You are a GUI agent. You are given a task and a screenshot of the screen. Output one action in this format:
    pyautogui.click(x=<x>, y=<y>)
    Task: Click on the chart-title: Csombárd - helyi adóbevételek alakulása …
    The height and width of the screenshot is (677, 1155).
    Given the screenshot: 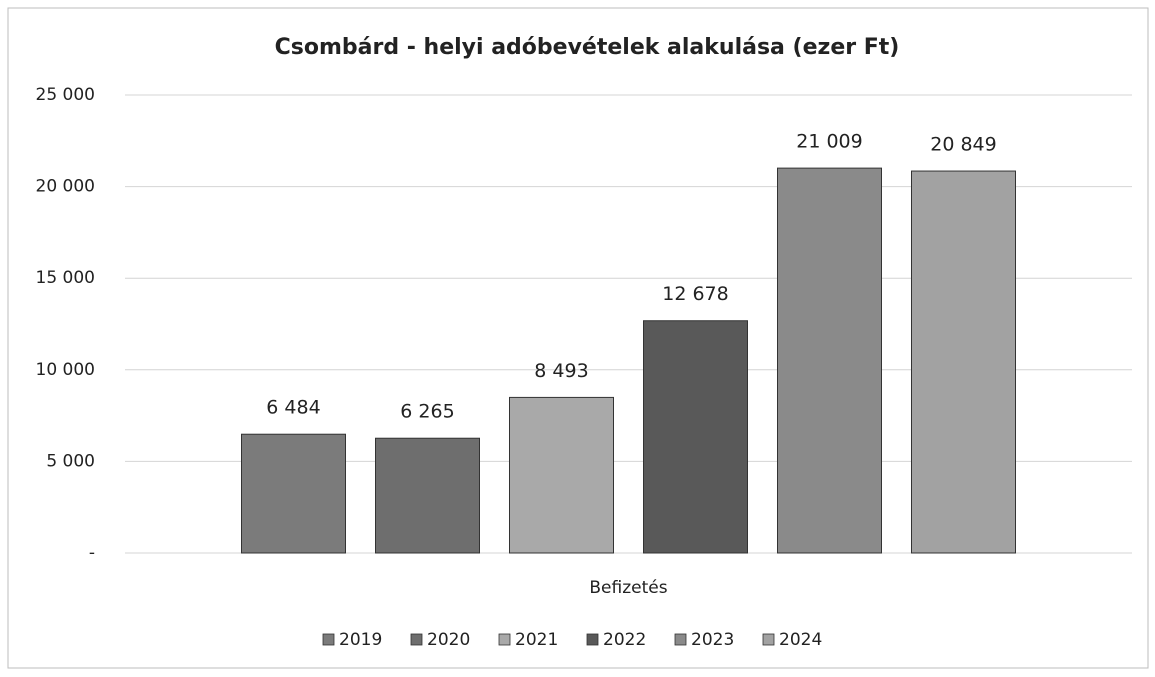 What is the action you would take?
    pyautogui.click(x=587, y=47)
    